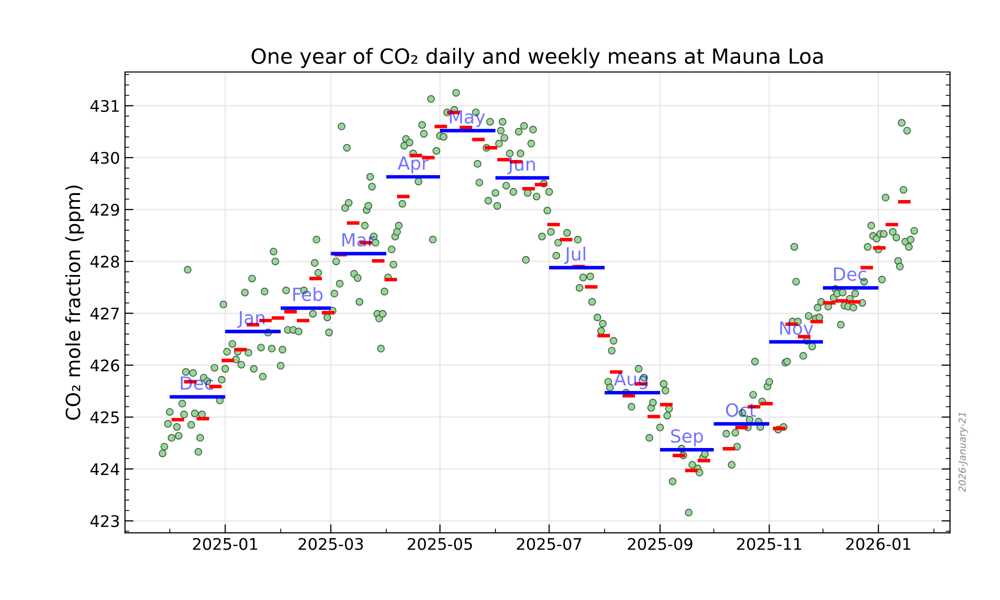 The image size is (1000, 600). I want to click on y-tick-label: 430, so click(105, 158).